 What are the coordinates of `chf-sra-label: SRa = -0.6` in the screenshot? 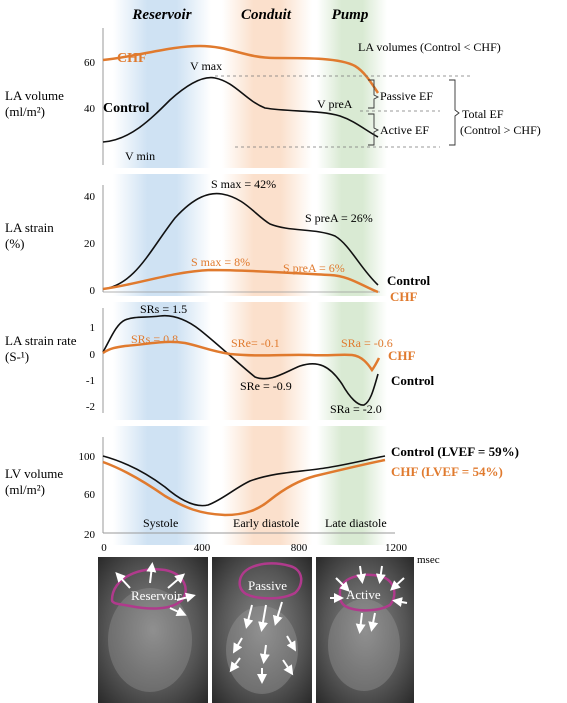 It's located at (367, 343).